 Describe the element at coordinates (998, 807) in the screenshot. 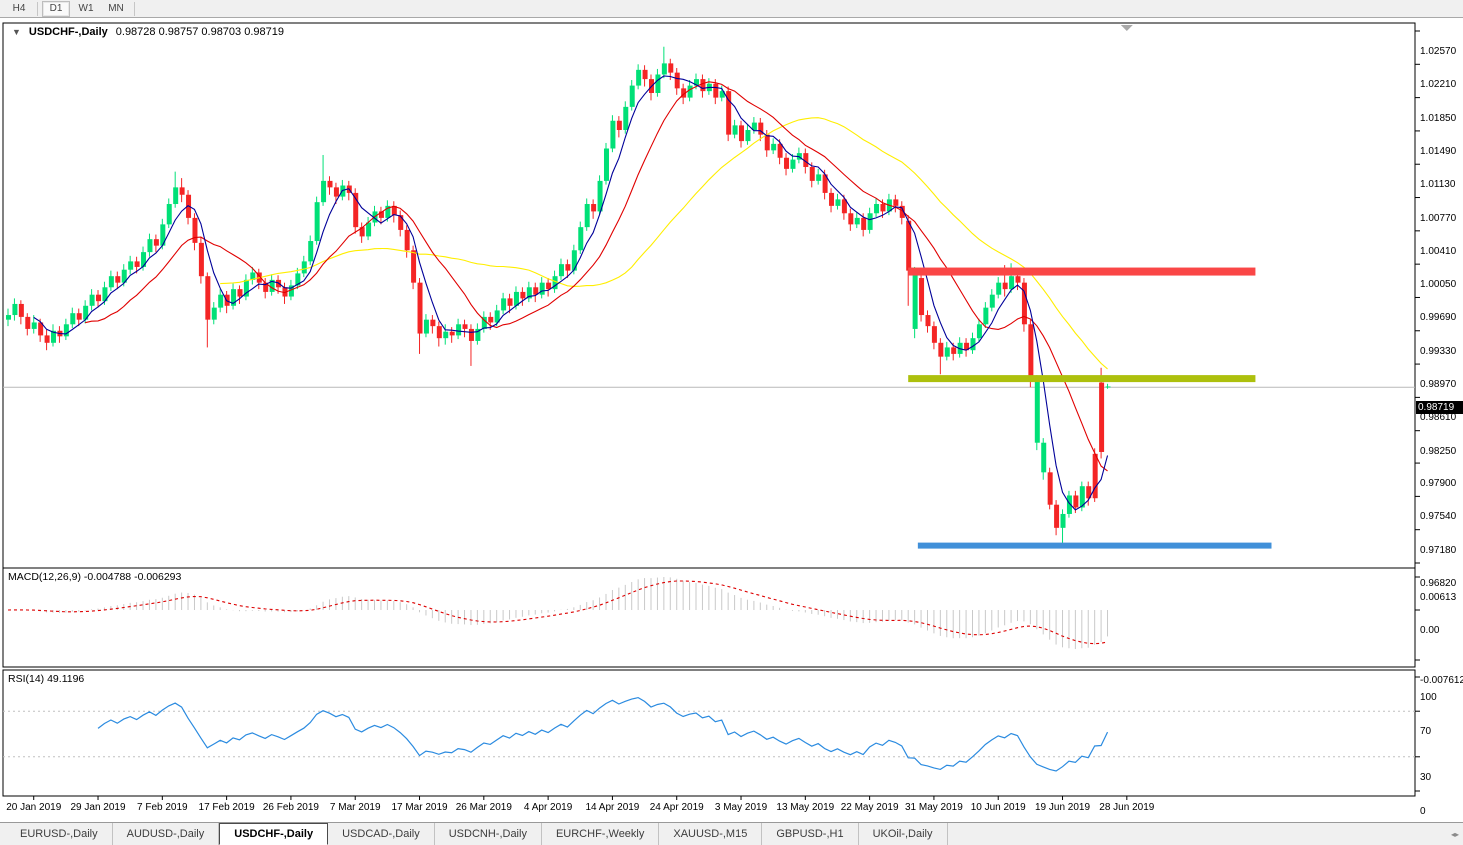

I see `date-tick-label: 10 Jun 2019` at that location.